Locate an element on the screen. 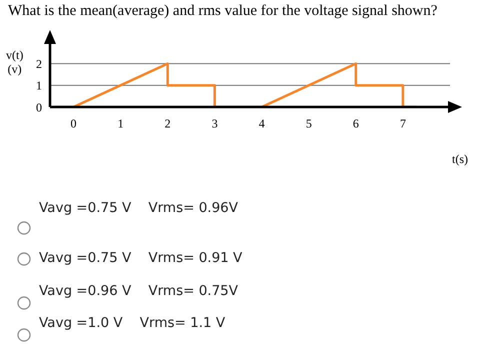 This screenshot has height=346, width=491. text: Vavg =0.75 V Vrms= 0.91 V is located at coordinates (140, 258).